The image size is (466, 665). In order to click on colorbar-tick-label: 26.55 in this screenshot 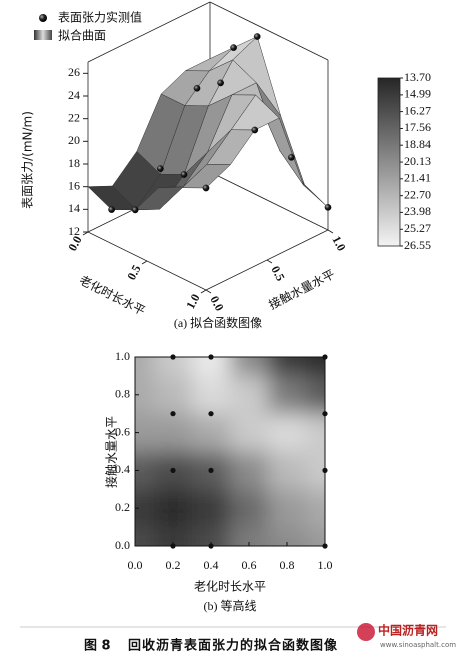, I will do `click(417, 245)`.